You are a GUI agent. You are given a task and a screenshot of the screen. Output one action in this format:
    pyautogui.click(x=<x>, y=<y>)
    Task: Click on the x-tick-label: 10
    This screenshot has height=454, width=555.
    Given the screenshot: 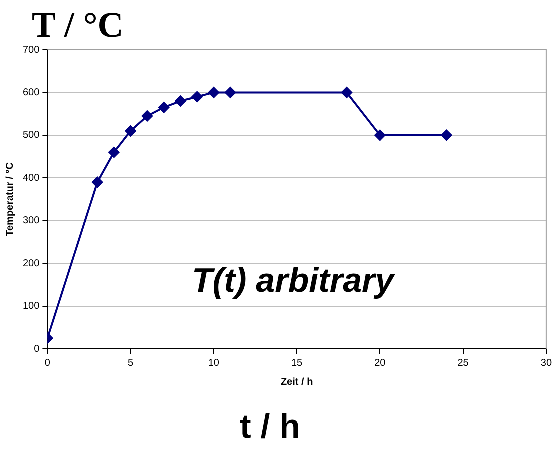 What is the action you would take?
    pyautogui.click(x=214, y=363)
    